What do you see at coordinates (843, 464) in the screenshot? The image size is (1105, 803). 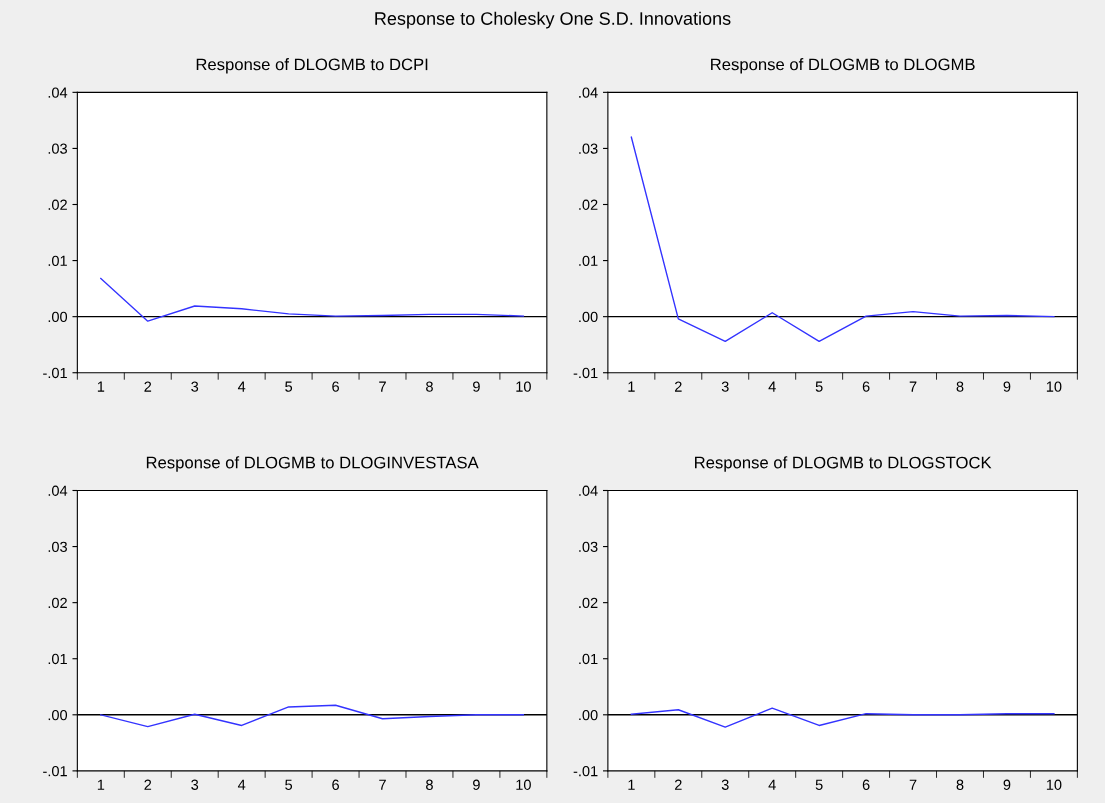 I see `chart-title: Response of DLOGMB to DLOGSTOCK` at bounding box center [843, 464].